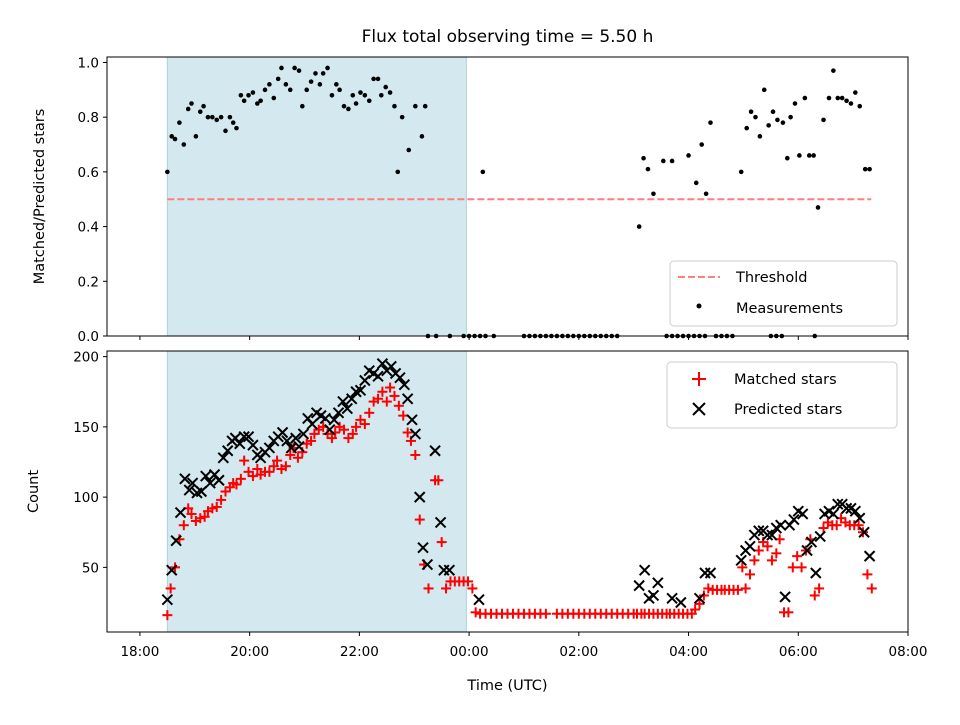 Image resolution: width=960 pixels, height=725 pixels. Describe the element at coordinates (578, 652) in the screenshot. I see `x-tick-label: 02:00` at that location.